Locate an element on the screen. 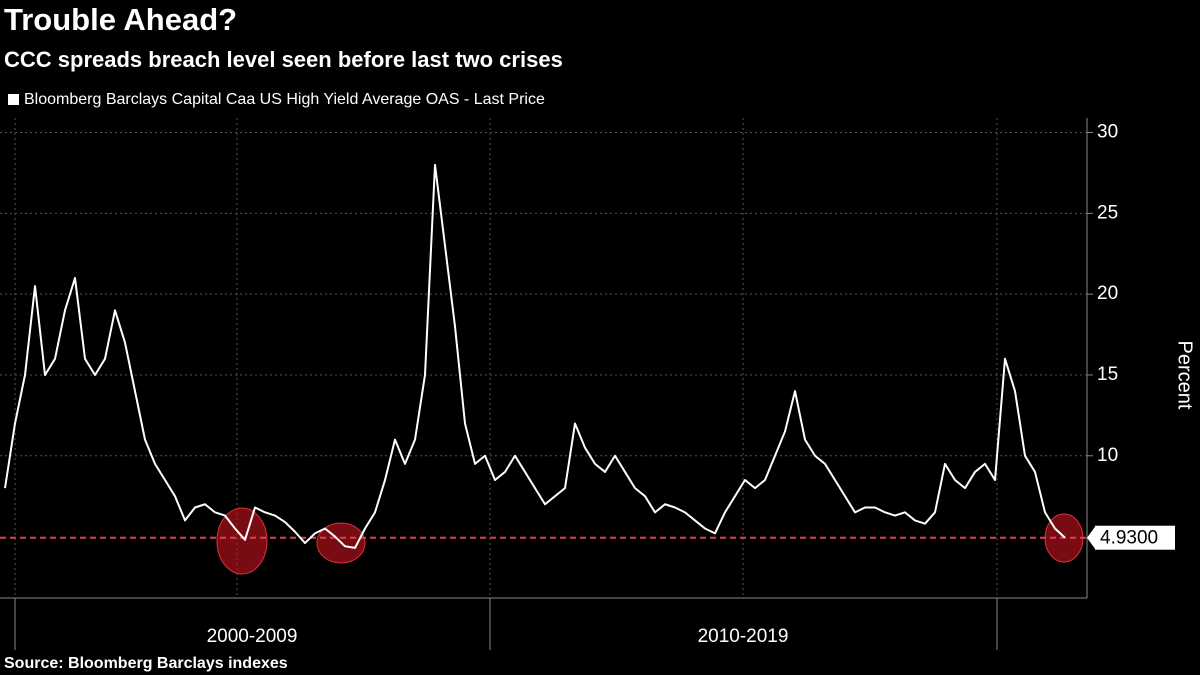  y-axis-label: Percent is located at coordinates (1185, 375).